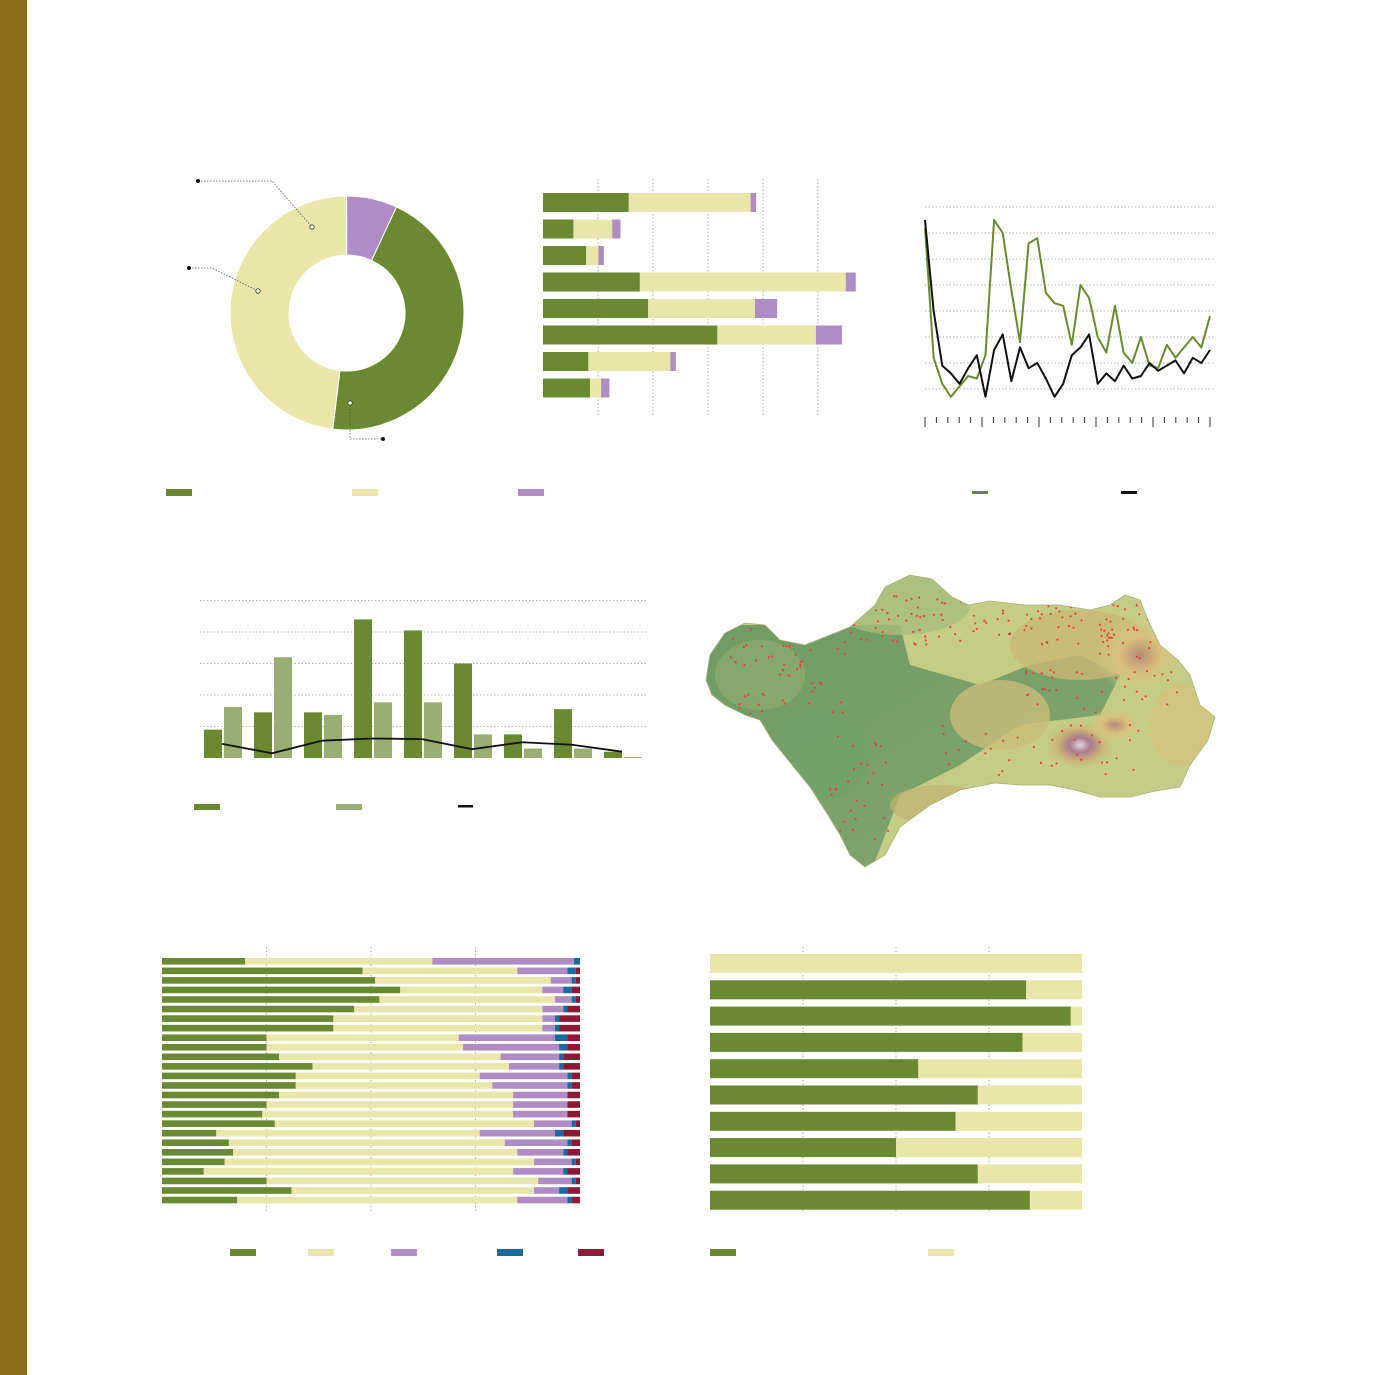  Describe the element at coordinates (577, 1162) in the screenshot. I see `stackL-segment-crimson` at that location.